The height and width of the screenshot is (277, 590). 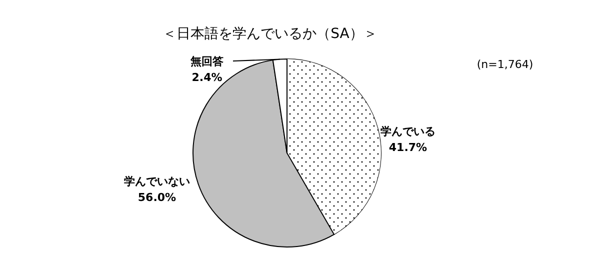 What do you see at coordinates (207, 77) in the screenshot?
I see `data-label: 2.4%` at bounding box center [207, 77].